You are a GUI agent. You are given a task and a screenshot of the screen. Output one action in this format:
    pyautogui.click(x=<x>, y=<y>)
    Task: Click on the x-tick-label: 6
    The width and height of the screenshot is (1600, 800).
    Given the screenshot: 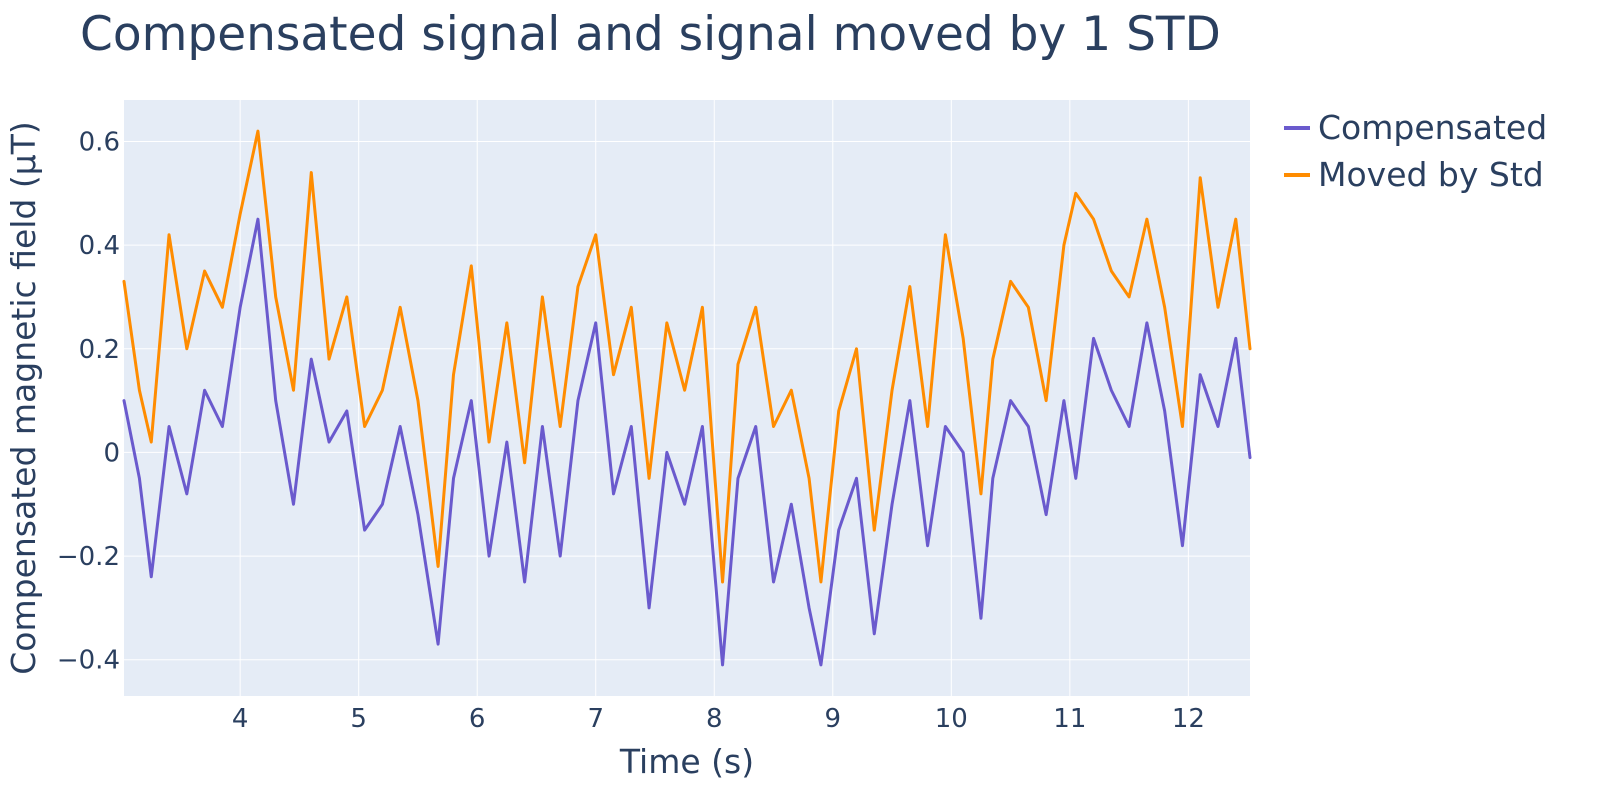 What is the action you would take?
    pyautogui.click(x=477, y=719)
    